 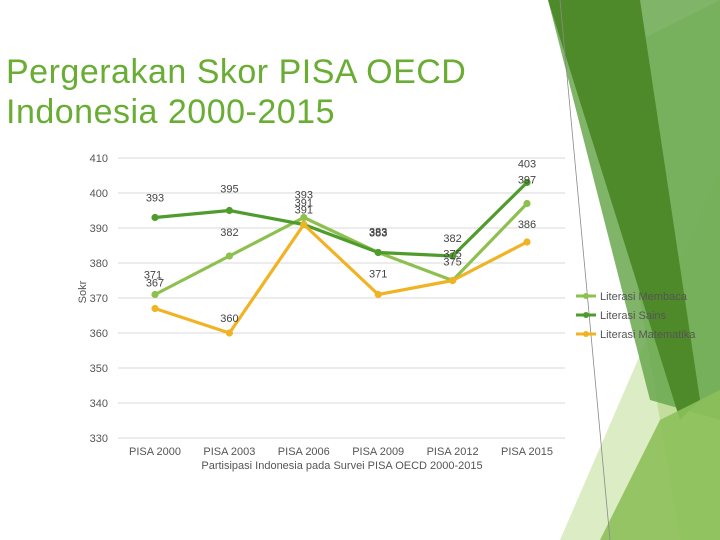 What do you see at coordinates (83, 291) in the screenshot?
I see `y-axis-title: Sokr` at bounding box center [83, 291].